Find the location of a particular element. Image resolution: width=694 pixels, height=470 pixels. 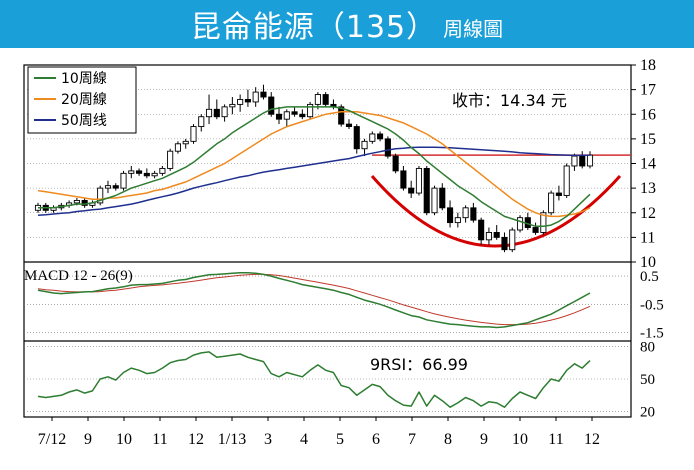

price-tick-label: 10 is located at coordinates (648, 262).